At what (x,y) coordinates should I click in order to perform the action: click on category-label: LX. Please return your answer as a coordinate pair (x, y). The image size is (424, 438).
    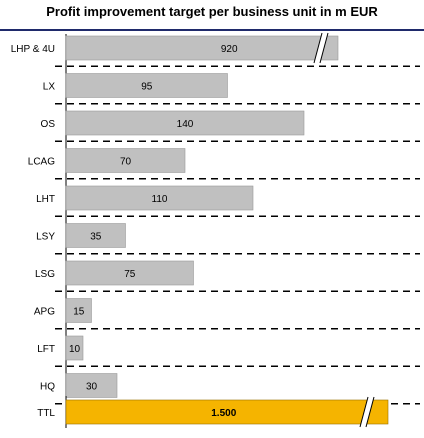
    Looking at the image, I should click on (49, 87).